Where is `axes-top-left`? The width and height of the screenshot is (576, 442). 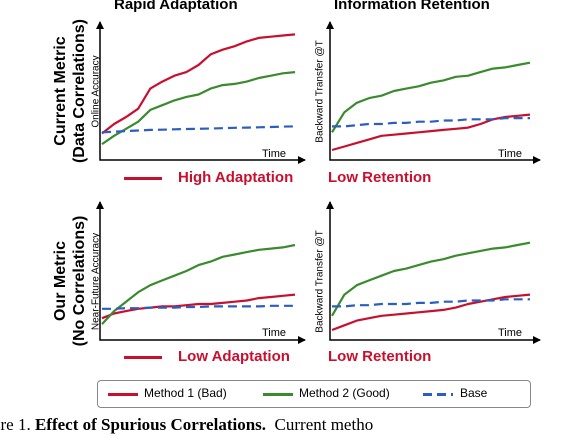
axes-top-left is located at coordinates (202, 91).